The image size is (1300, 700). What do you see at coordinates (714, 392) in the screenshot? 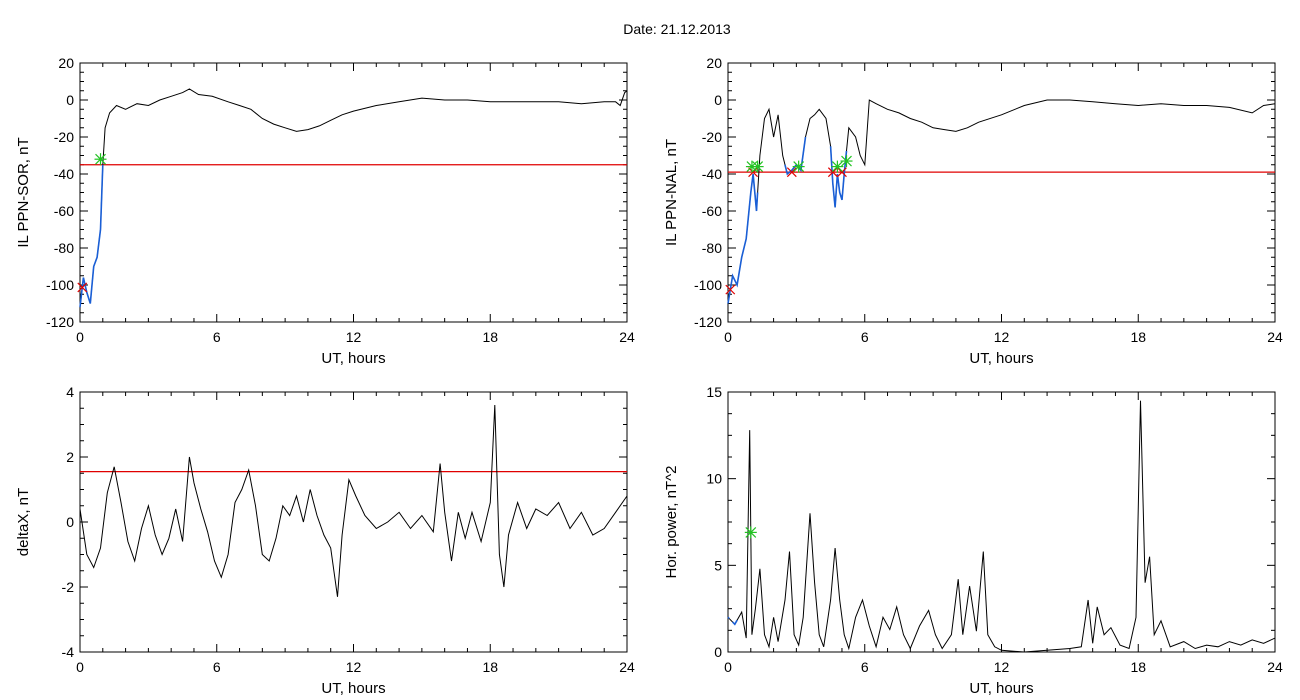
I see `y-tick-label: 15` at bounding box center [714, 392].